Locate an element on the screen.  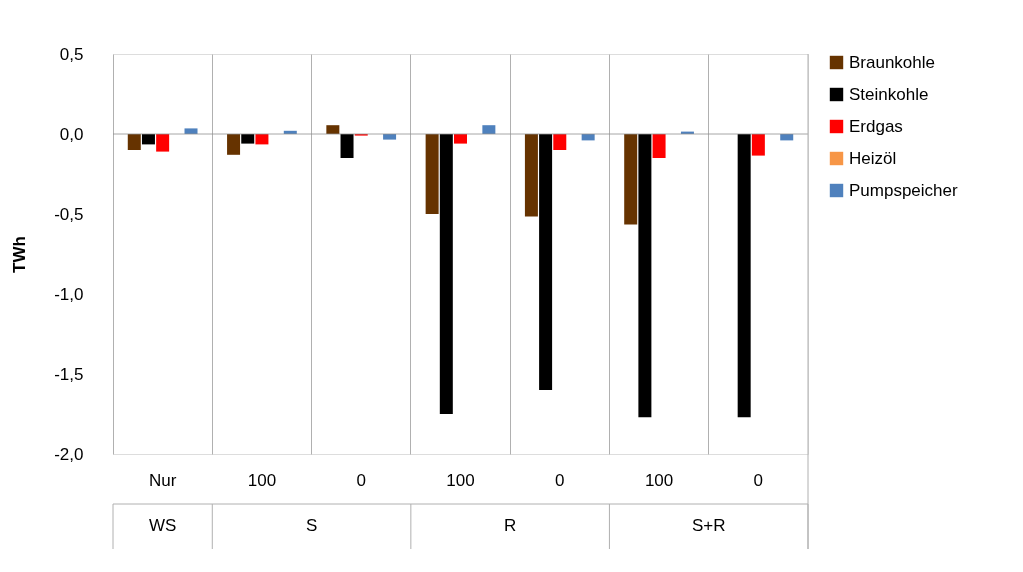
y-tick-label: -1,0 is located at coordinates (69, 294).